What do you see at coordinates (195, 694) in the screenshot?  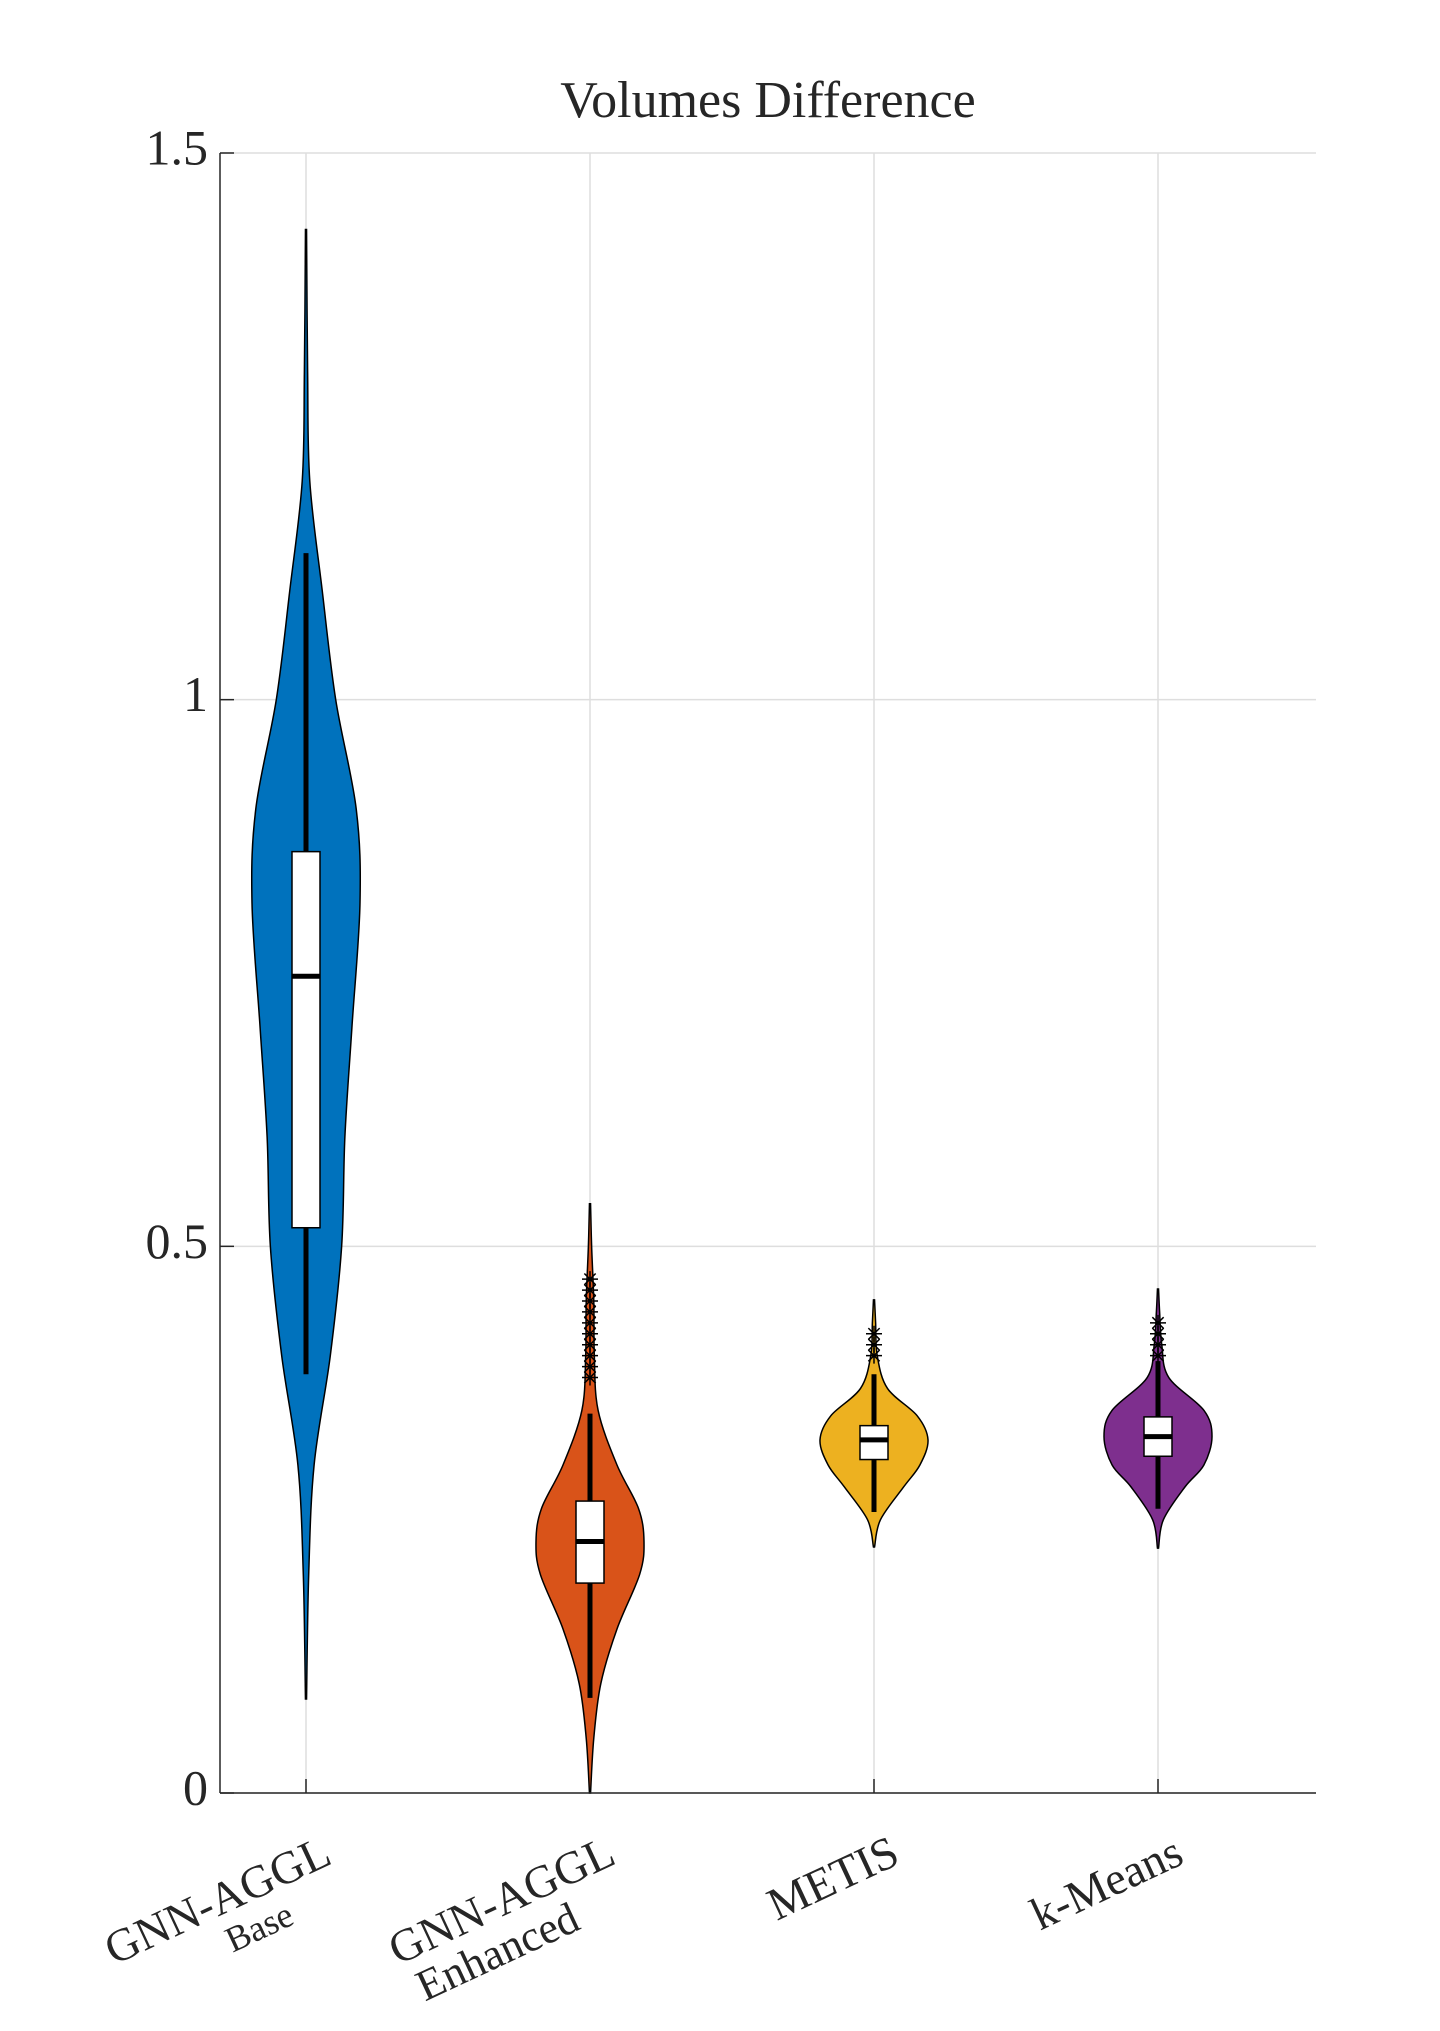 I see `y-tick-label: 1` at bounding box center [195, 694].